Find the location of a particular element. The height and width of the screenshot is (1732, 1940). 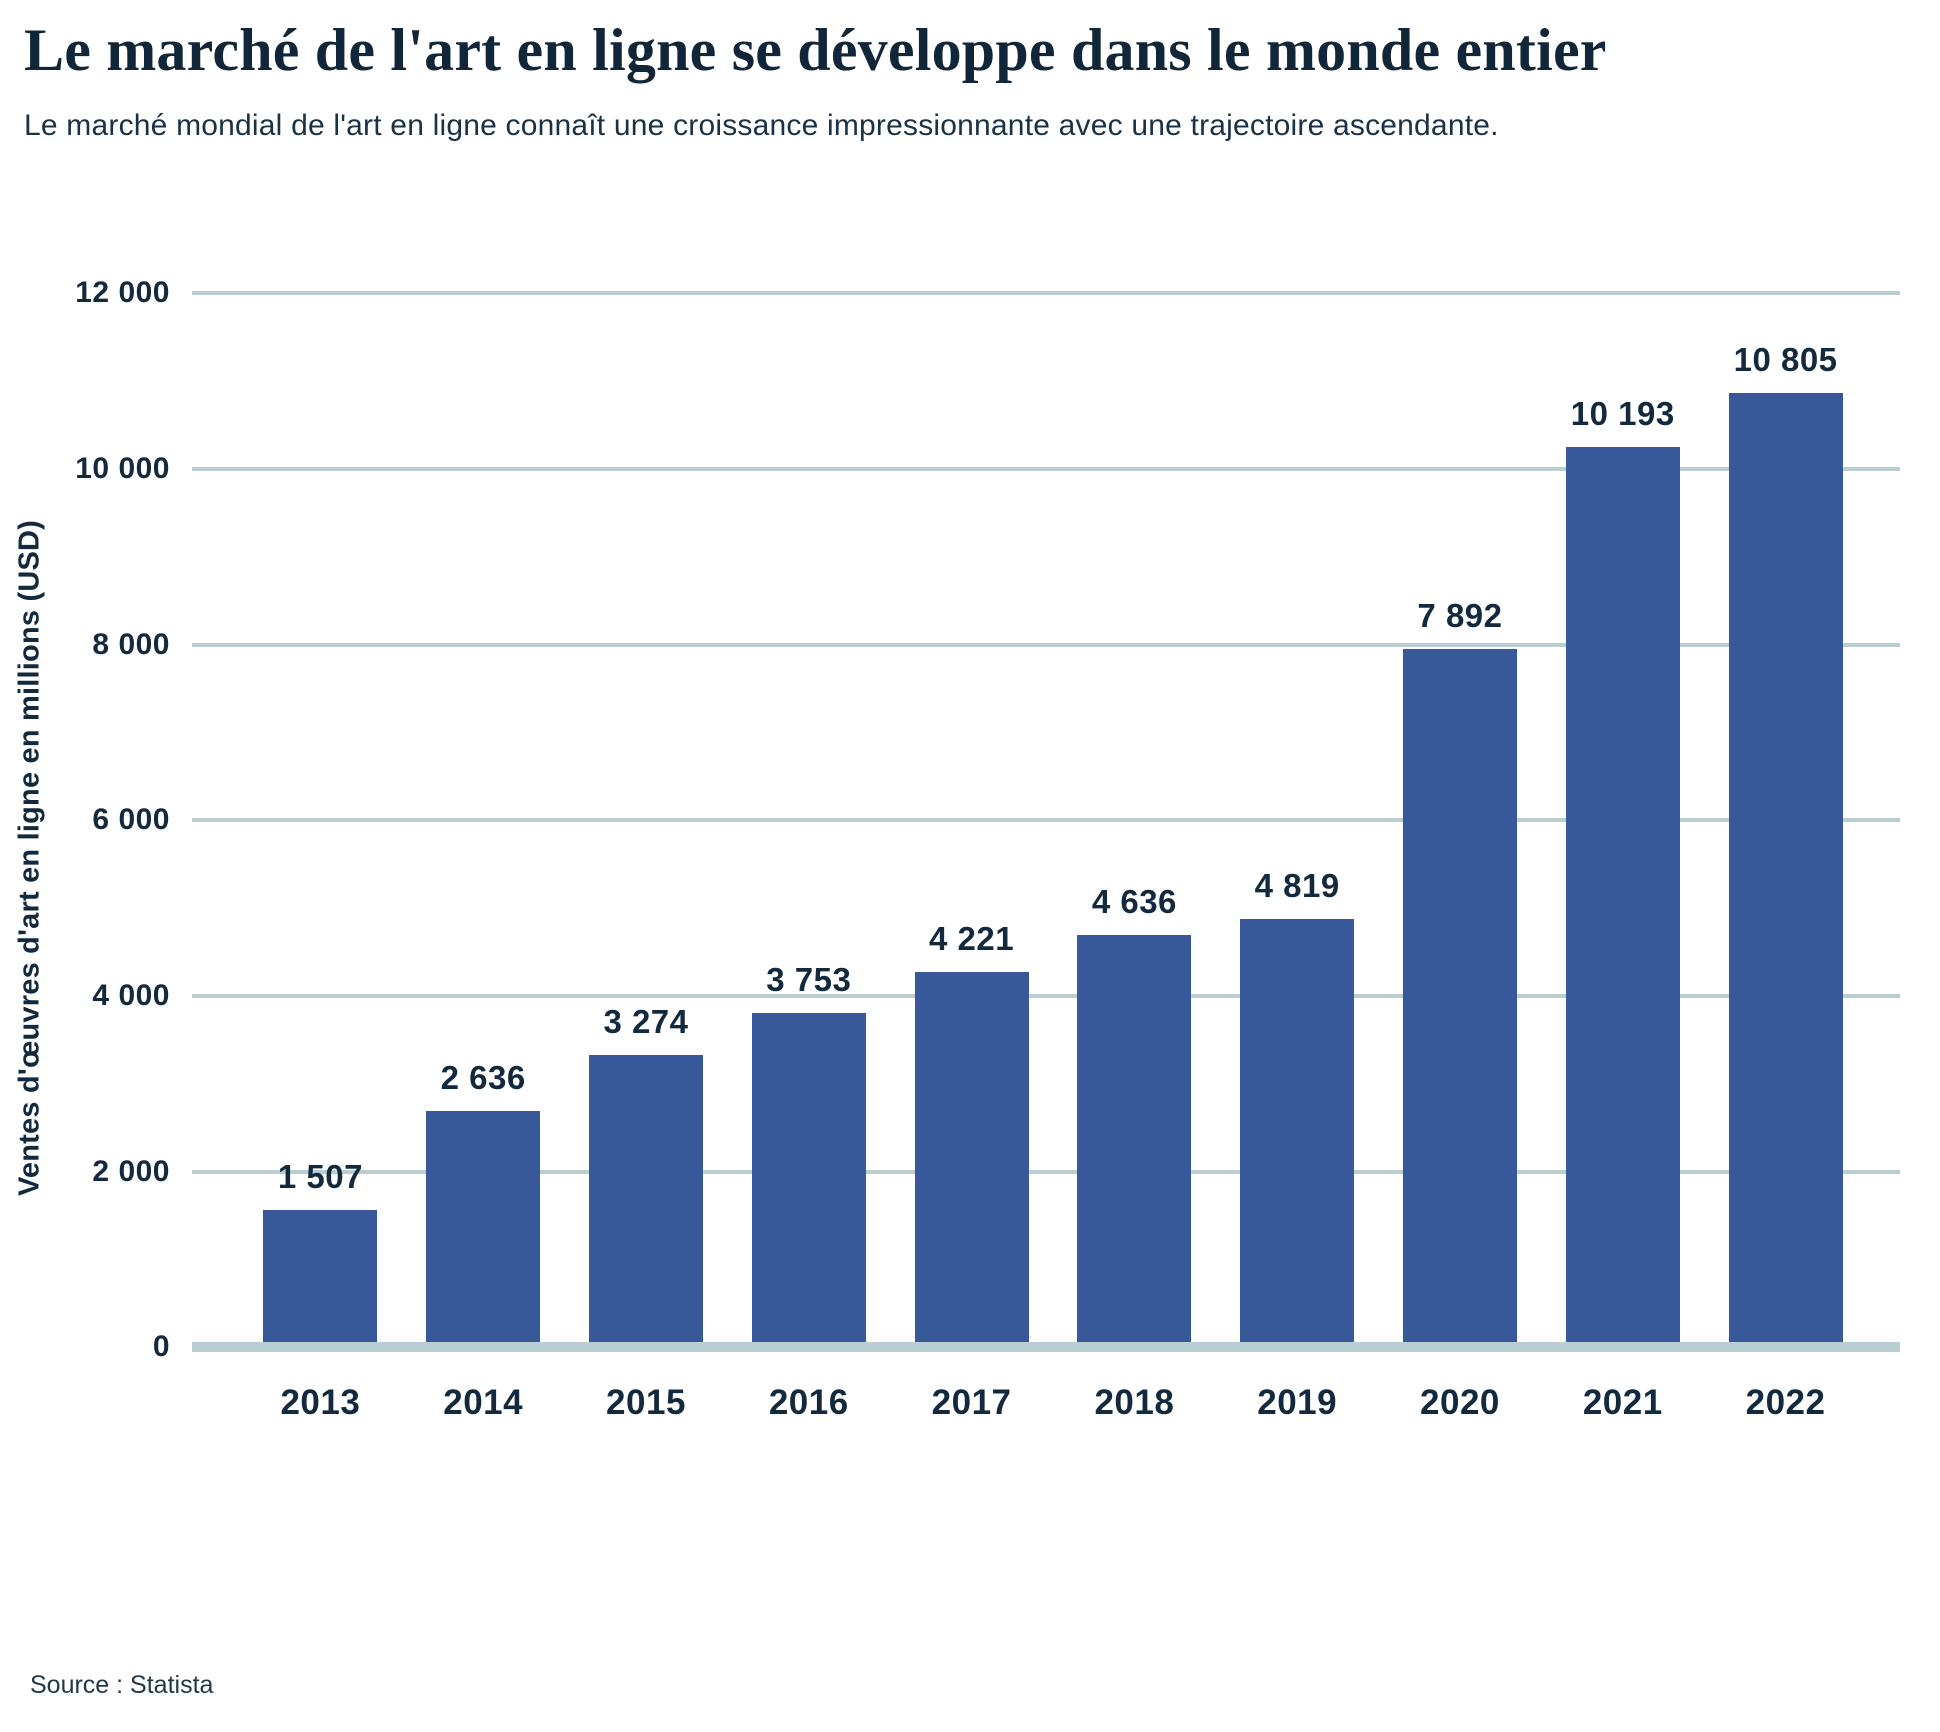

gridline-2000 is located at coordinates (1046, 1171).